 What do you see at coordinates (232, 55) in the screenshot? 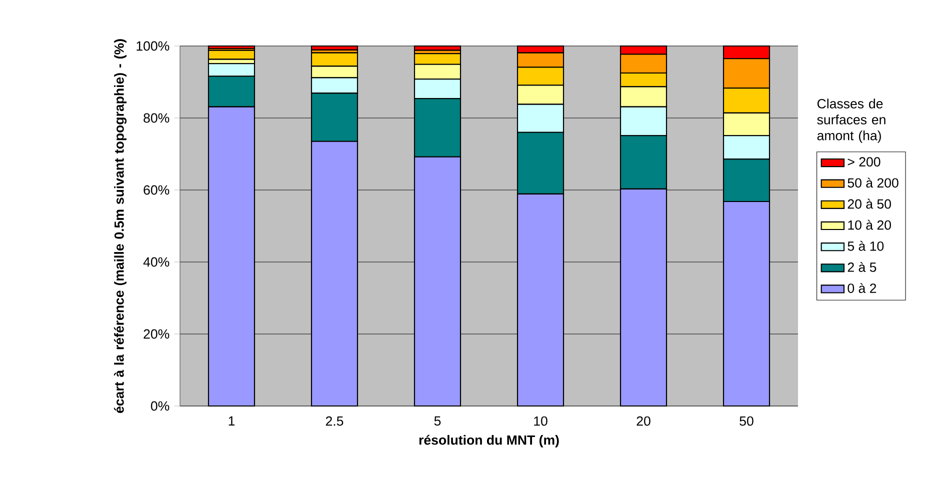
I see `bar` at bounding box center [232, 55].